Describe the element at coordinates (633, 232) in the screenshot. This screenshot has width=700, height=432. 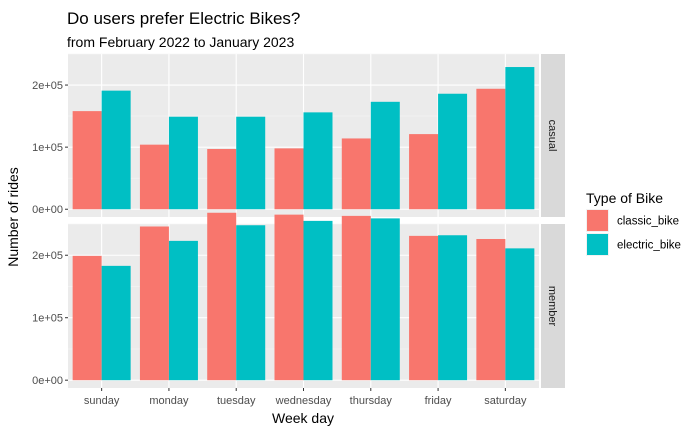
I see `legend-items: classic_bike electric_bike` at that location.